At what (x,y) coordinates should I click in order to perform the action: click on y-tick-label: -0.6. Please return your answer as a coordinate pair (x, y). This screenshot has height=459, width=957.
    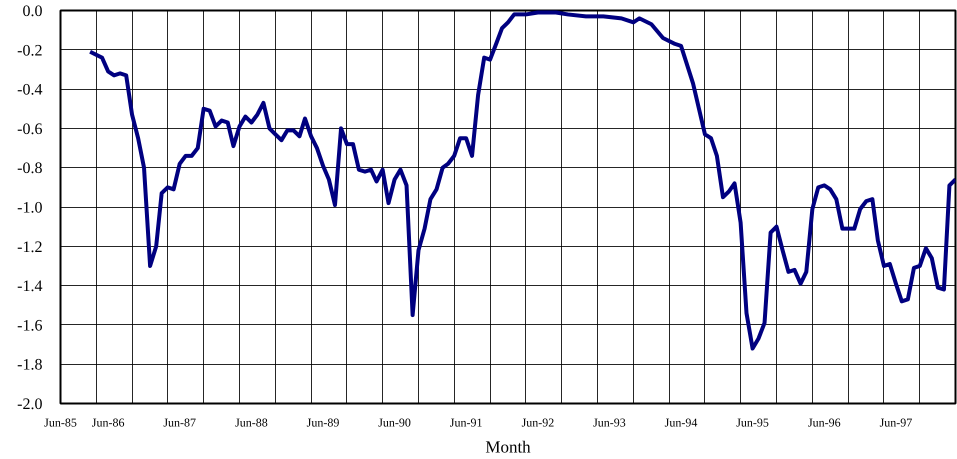
    Looking at the image, I should click on (29, 129).